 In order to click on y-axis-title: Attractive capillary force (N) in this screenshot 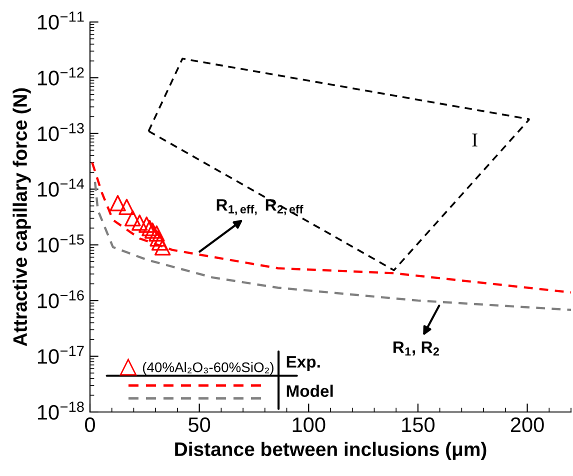, I will do `click(21, 217)`.